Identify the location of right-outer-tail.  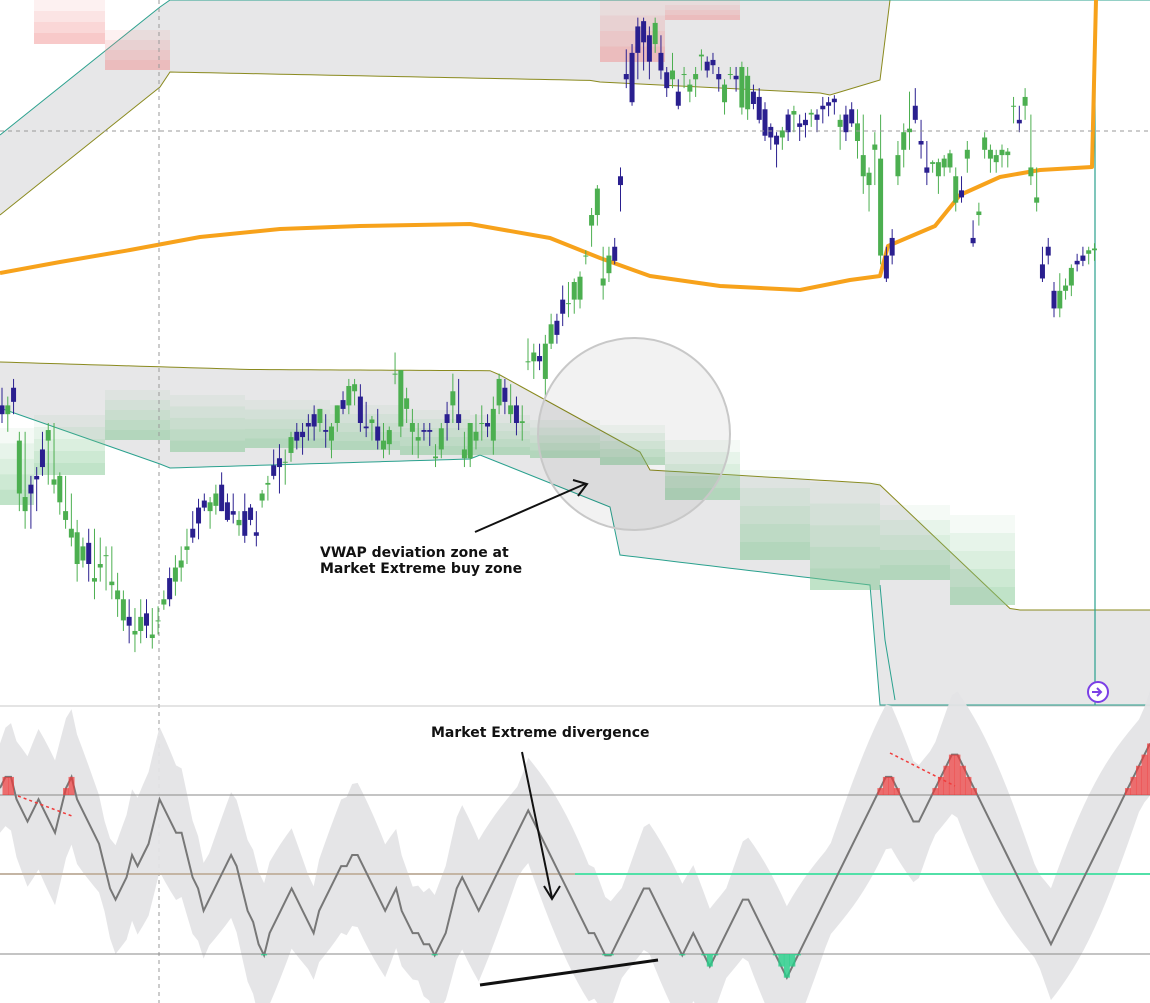
(887, 642).